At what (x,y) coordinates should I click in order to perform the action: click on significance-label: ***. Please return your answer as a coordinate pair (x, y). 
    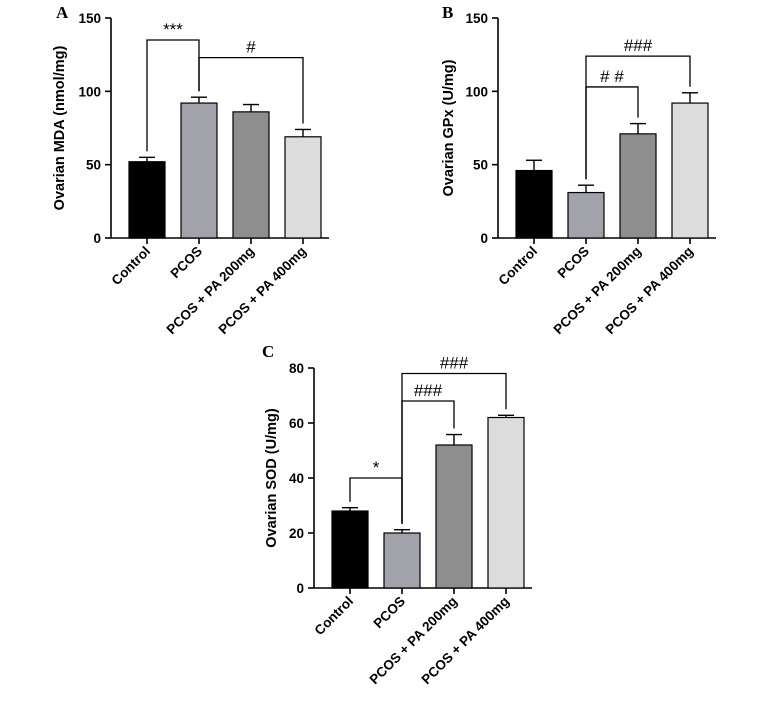
    Looking at the image, I should click on (173, 29).